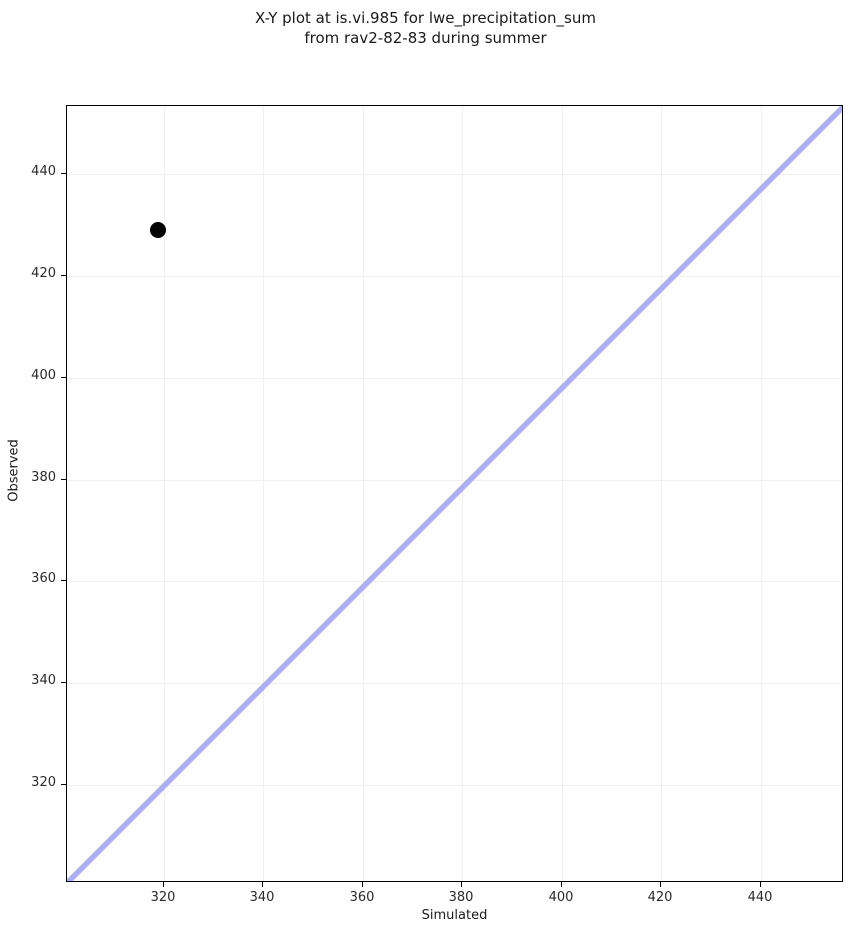  Describe the element at coordinates (43, 171) in the screenshot. I see `tick-label-y-440: 440` at that location.